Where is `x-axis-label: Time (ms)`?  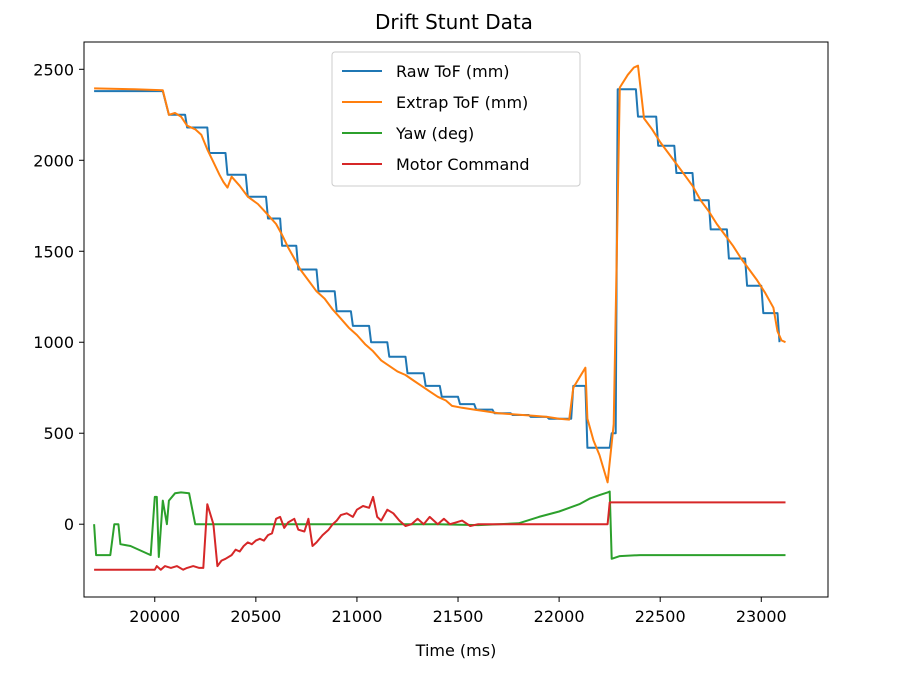
x-axis-label: Time (ms) is located at coordinates (456, 650).